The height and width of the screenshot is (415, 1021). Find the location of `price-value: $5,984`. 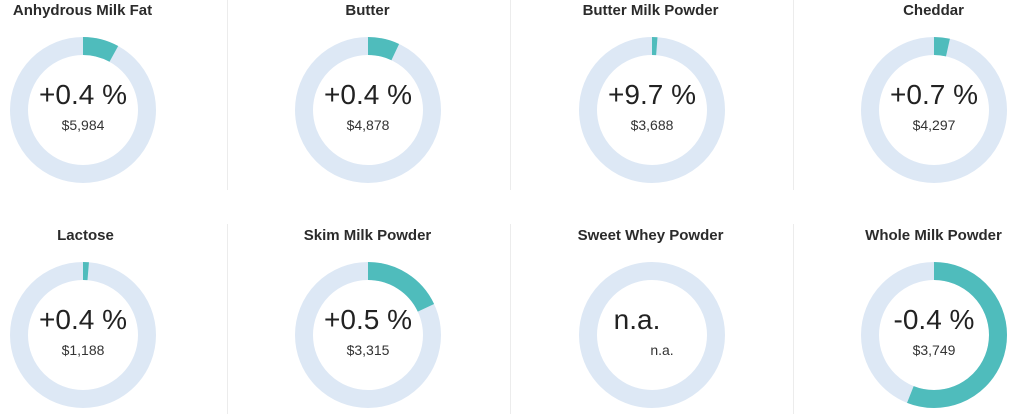

price-value: $5,984 is located at coordinates (83, 125).